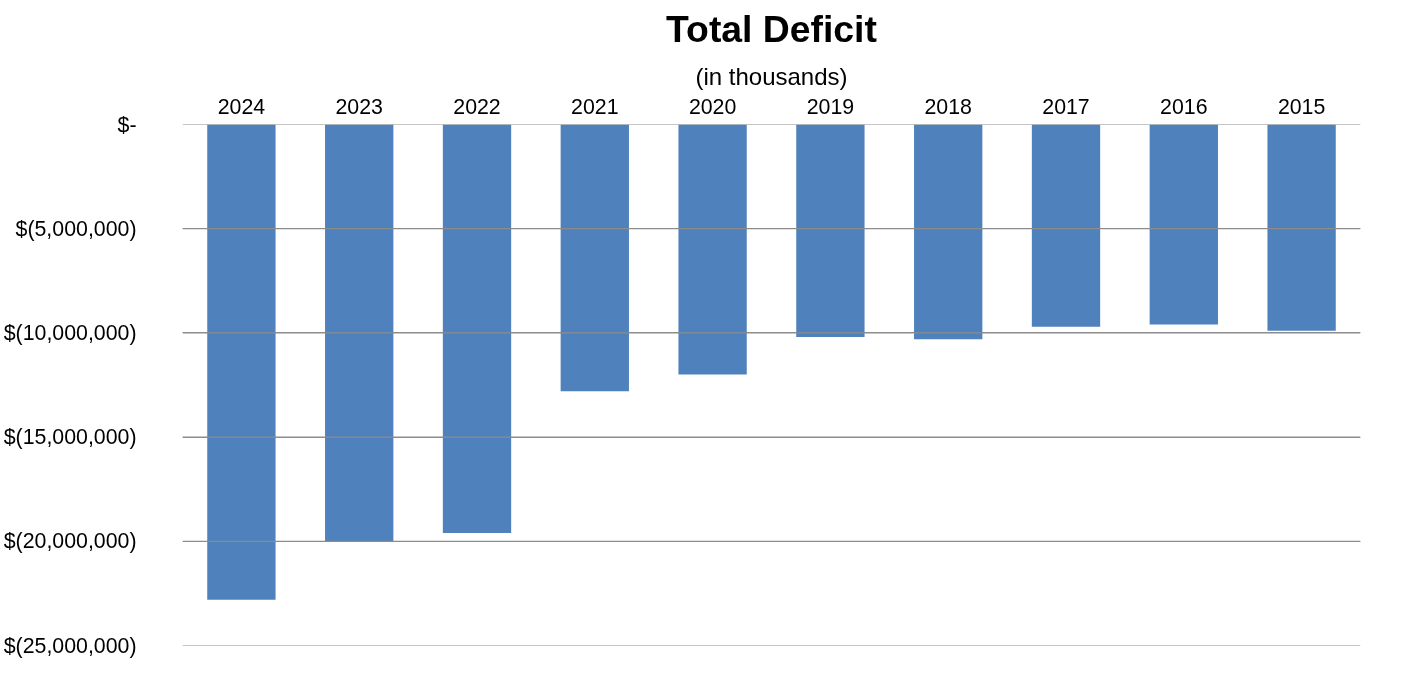  What do you see at coordinates (241, 106) in the screenshot?
I see `x-tick-label: 2024` at bounding box center [241, 106].